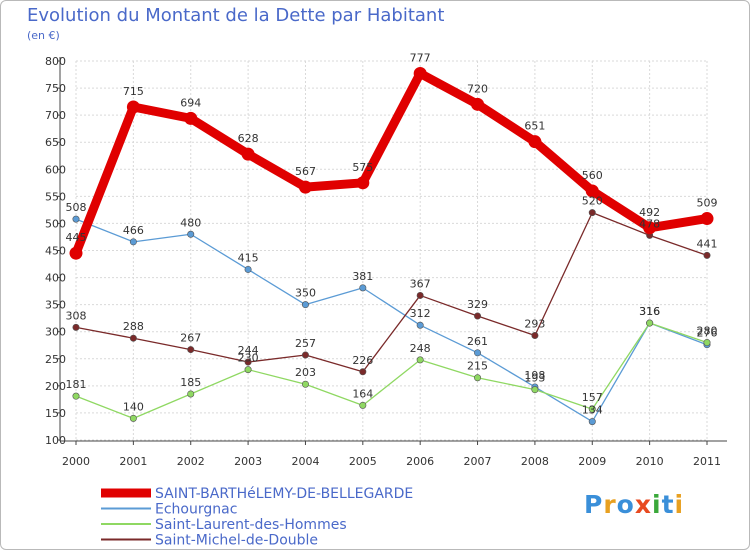  I want to click on legend-entry: SAINT-BARTHéLEMY-DE-BELLEGARDE, so click(284, 494).